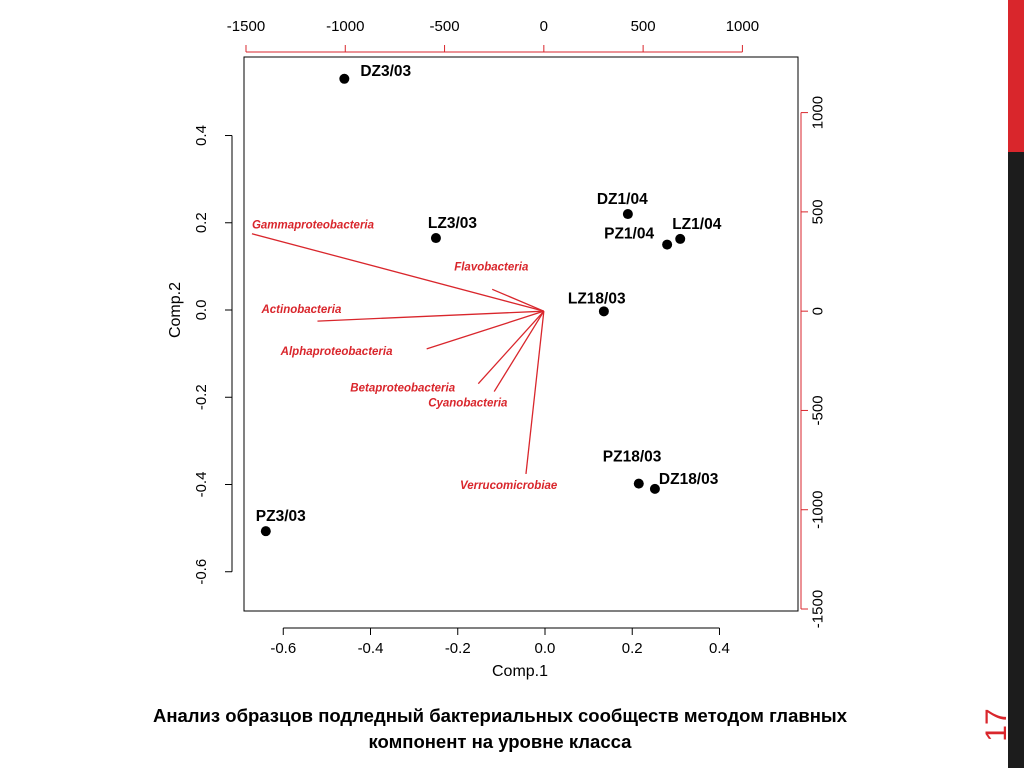  I want to click on x-tick-label: 0.0, so click(545, 648).